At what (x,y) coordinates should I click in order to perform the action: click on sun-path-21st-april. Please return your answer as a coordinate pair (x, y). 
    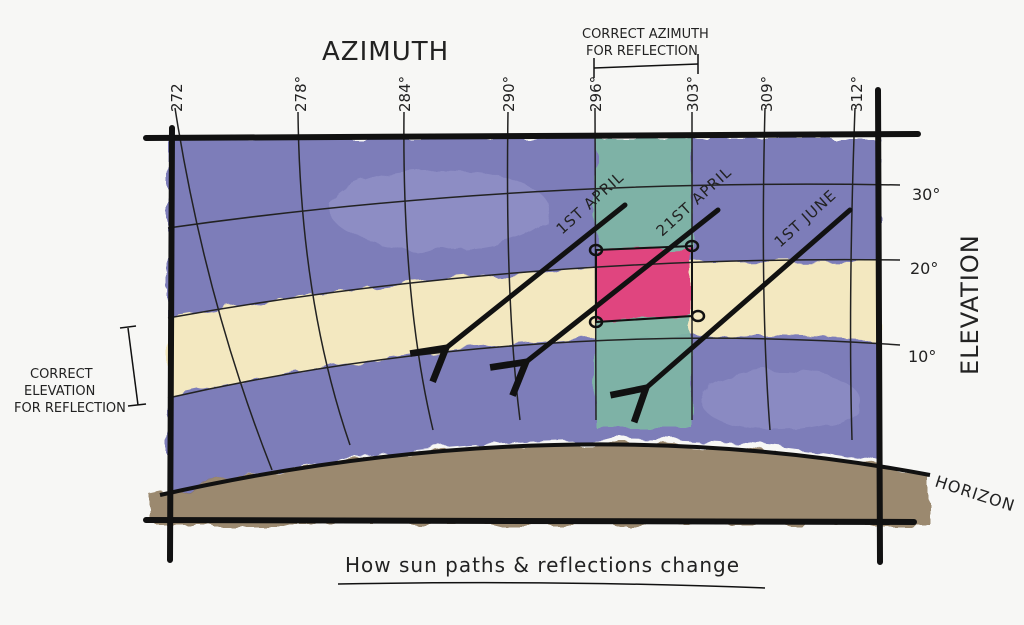
    Looking at the image, I should click on (605, 302).